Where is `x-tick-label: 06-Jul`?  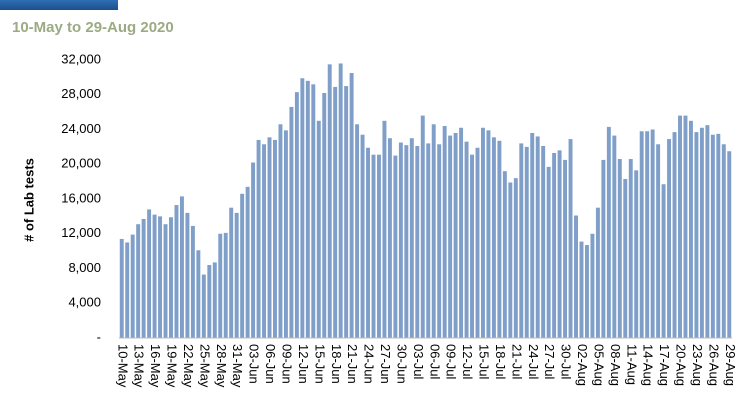
x-tick-label: 06-Jul is located at coordinates (434, 362).